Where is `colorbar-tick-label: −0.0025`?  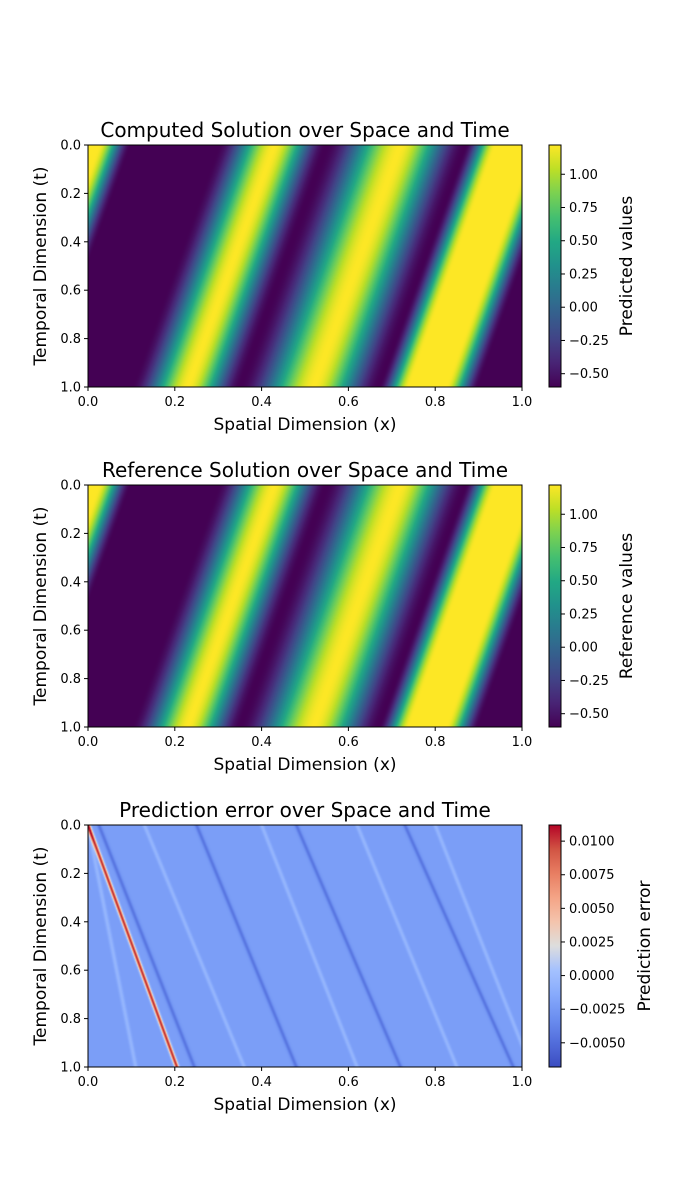
colorbar-tick-label: −0.0025 is located at coordinates (597, 1010).